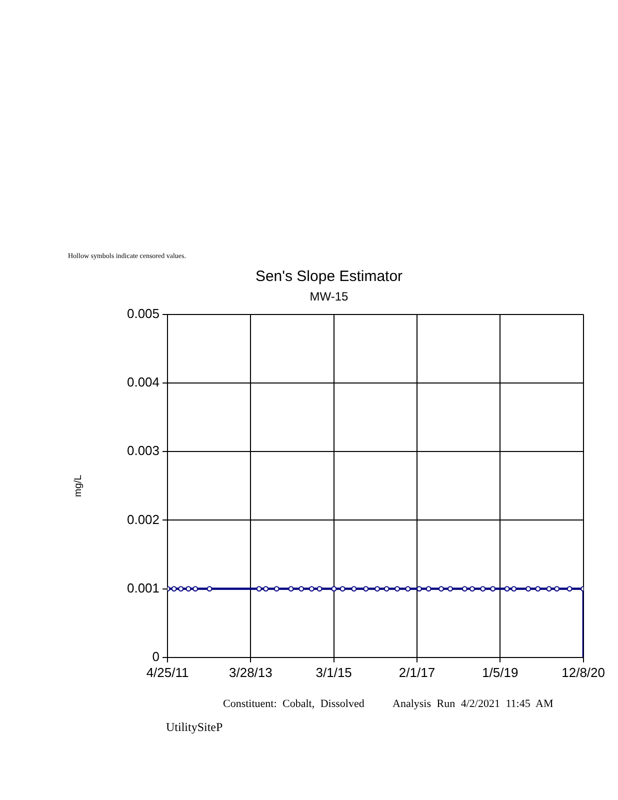 The width and height of the screenshot is (618, 800). Describe the element at coordinates (143, 450) in the screenshot. I see `y-tick-label: 0.003` at that location.